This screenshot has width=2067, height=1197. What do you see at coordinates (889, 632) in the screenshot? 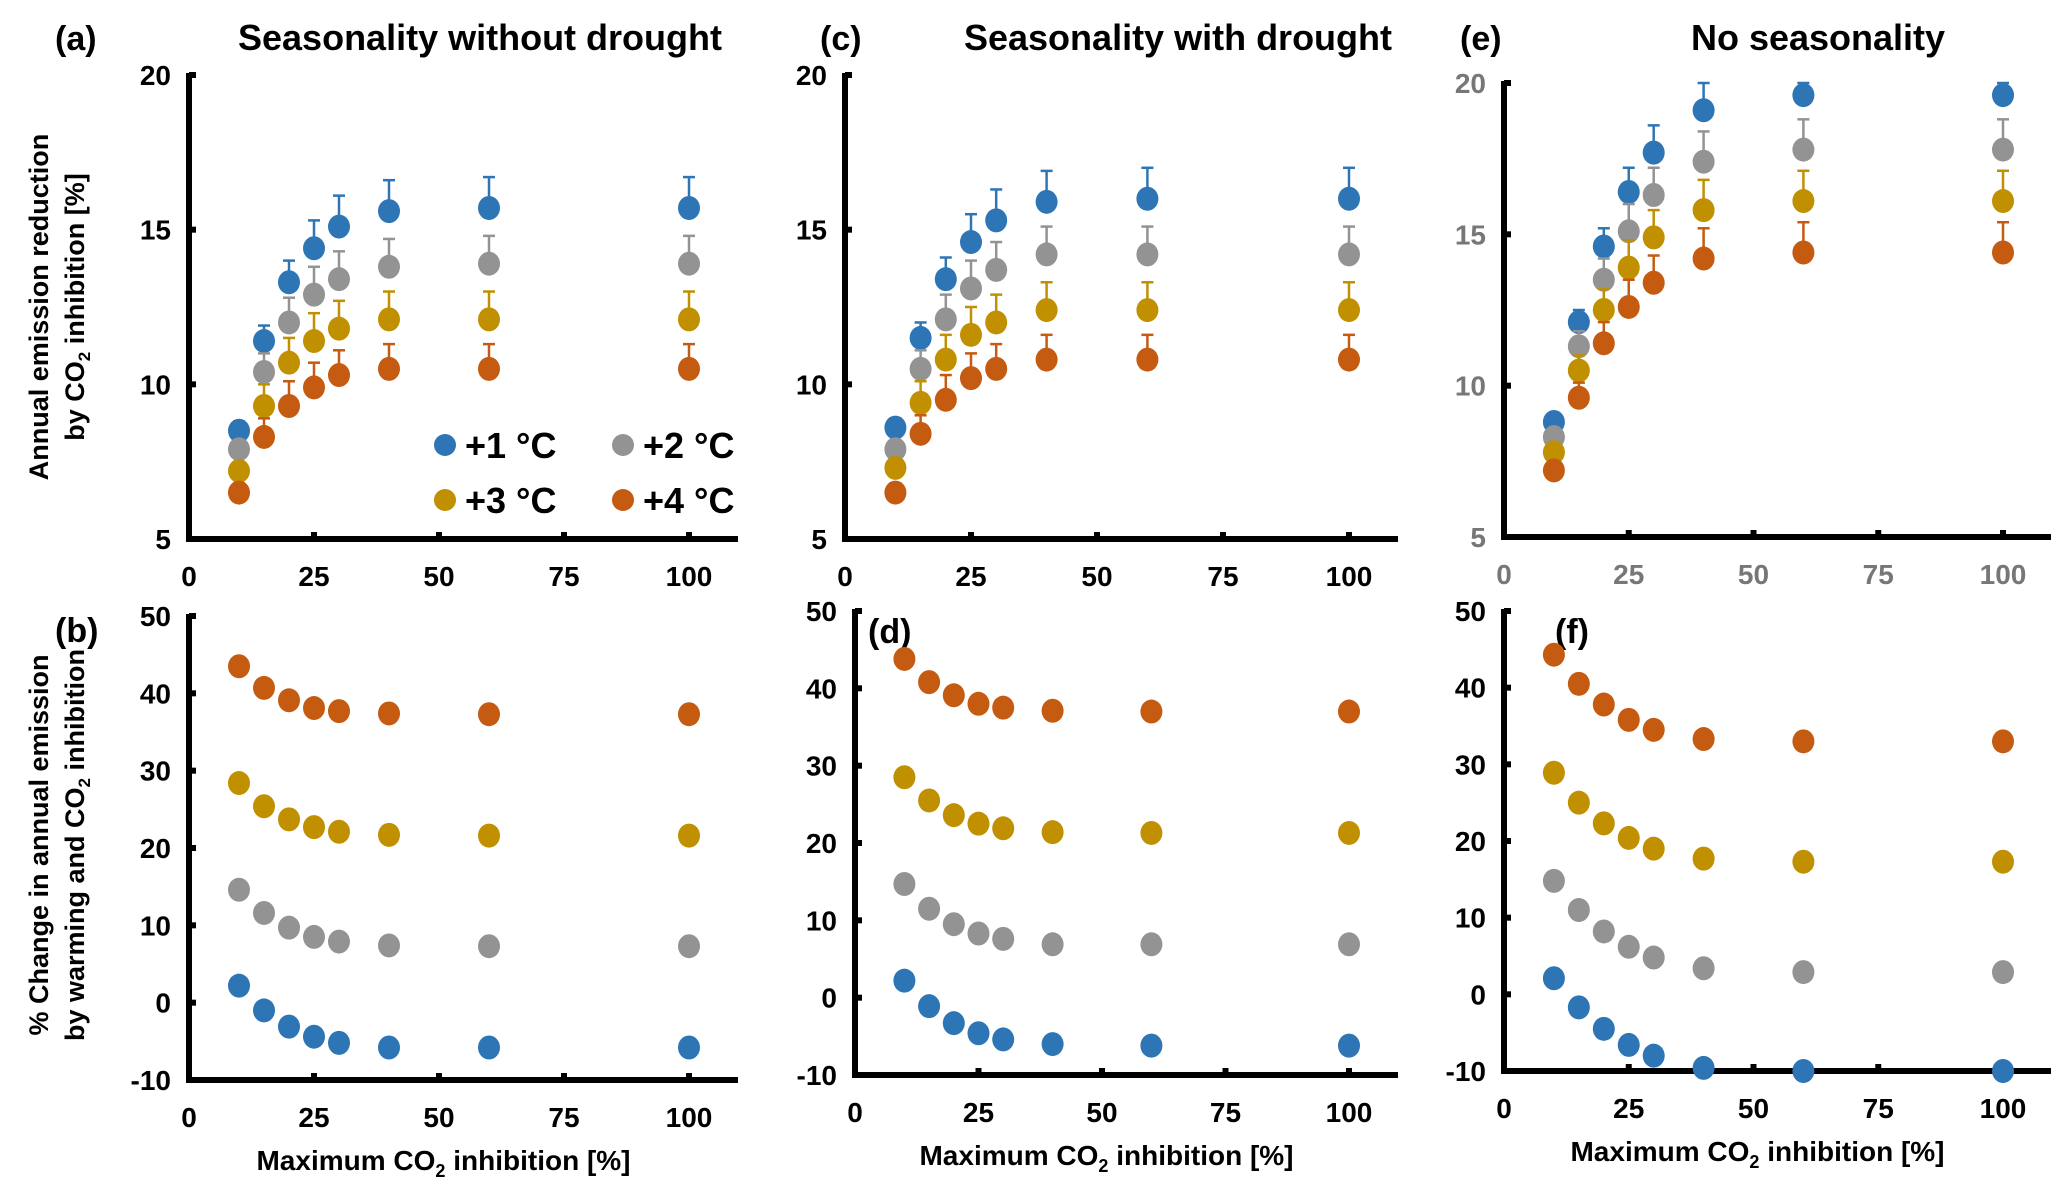
I see `panel-label: (d)` at bounding box center [889, 632].